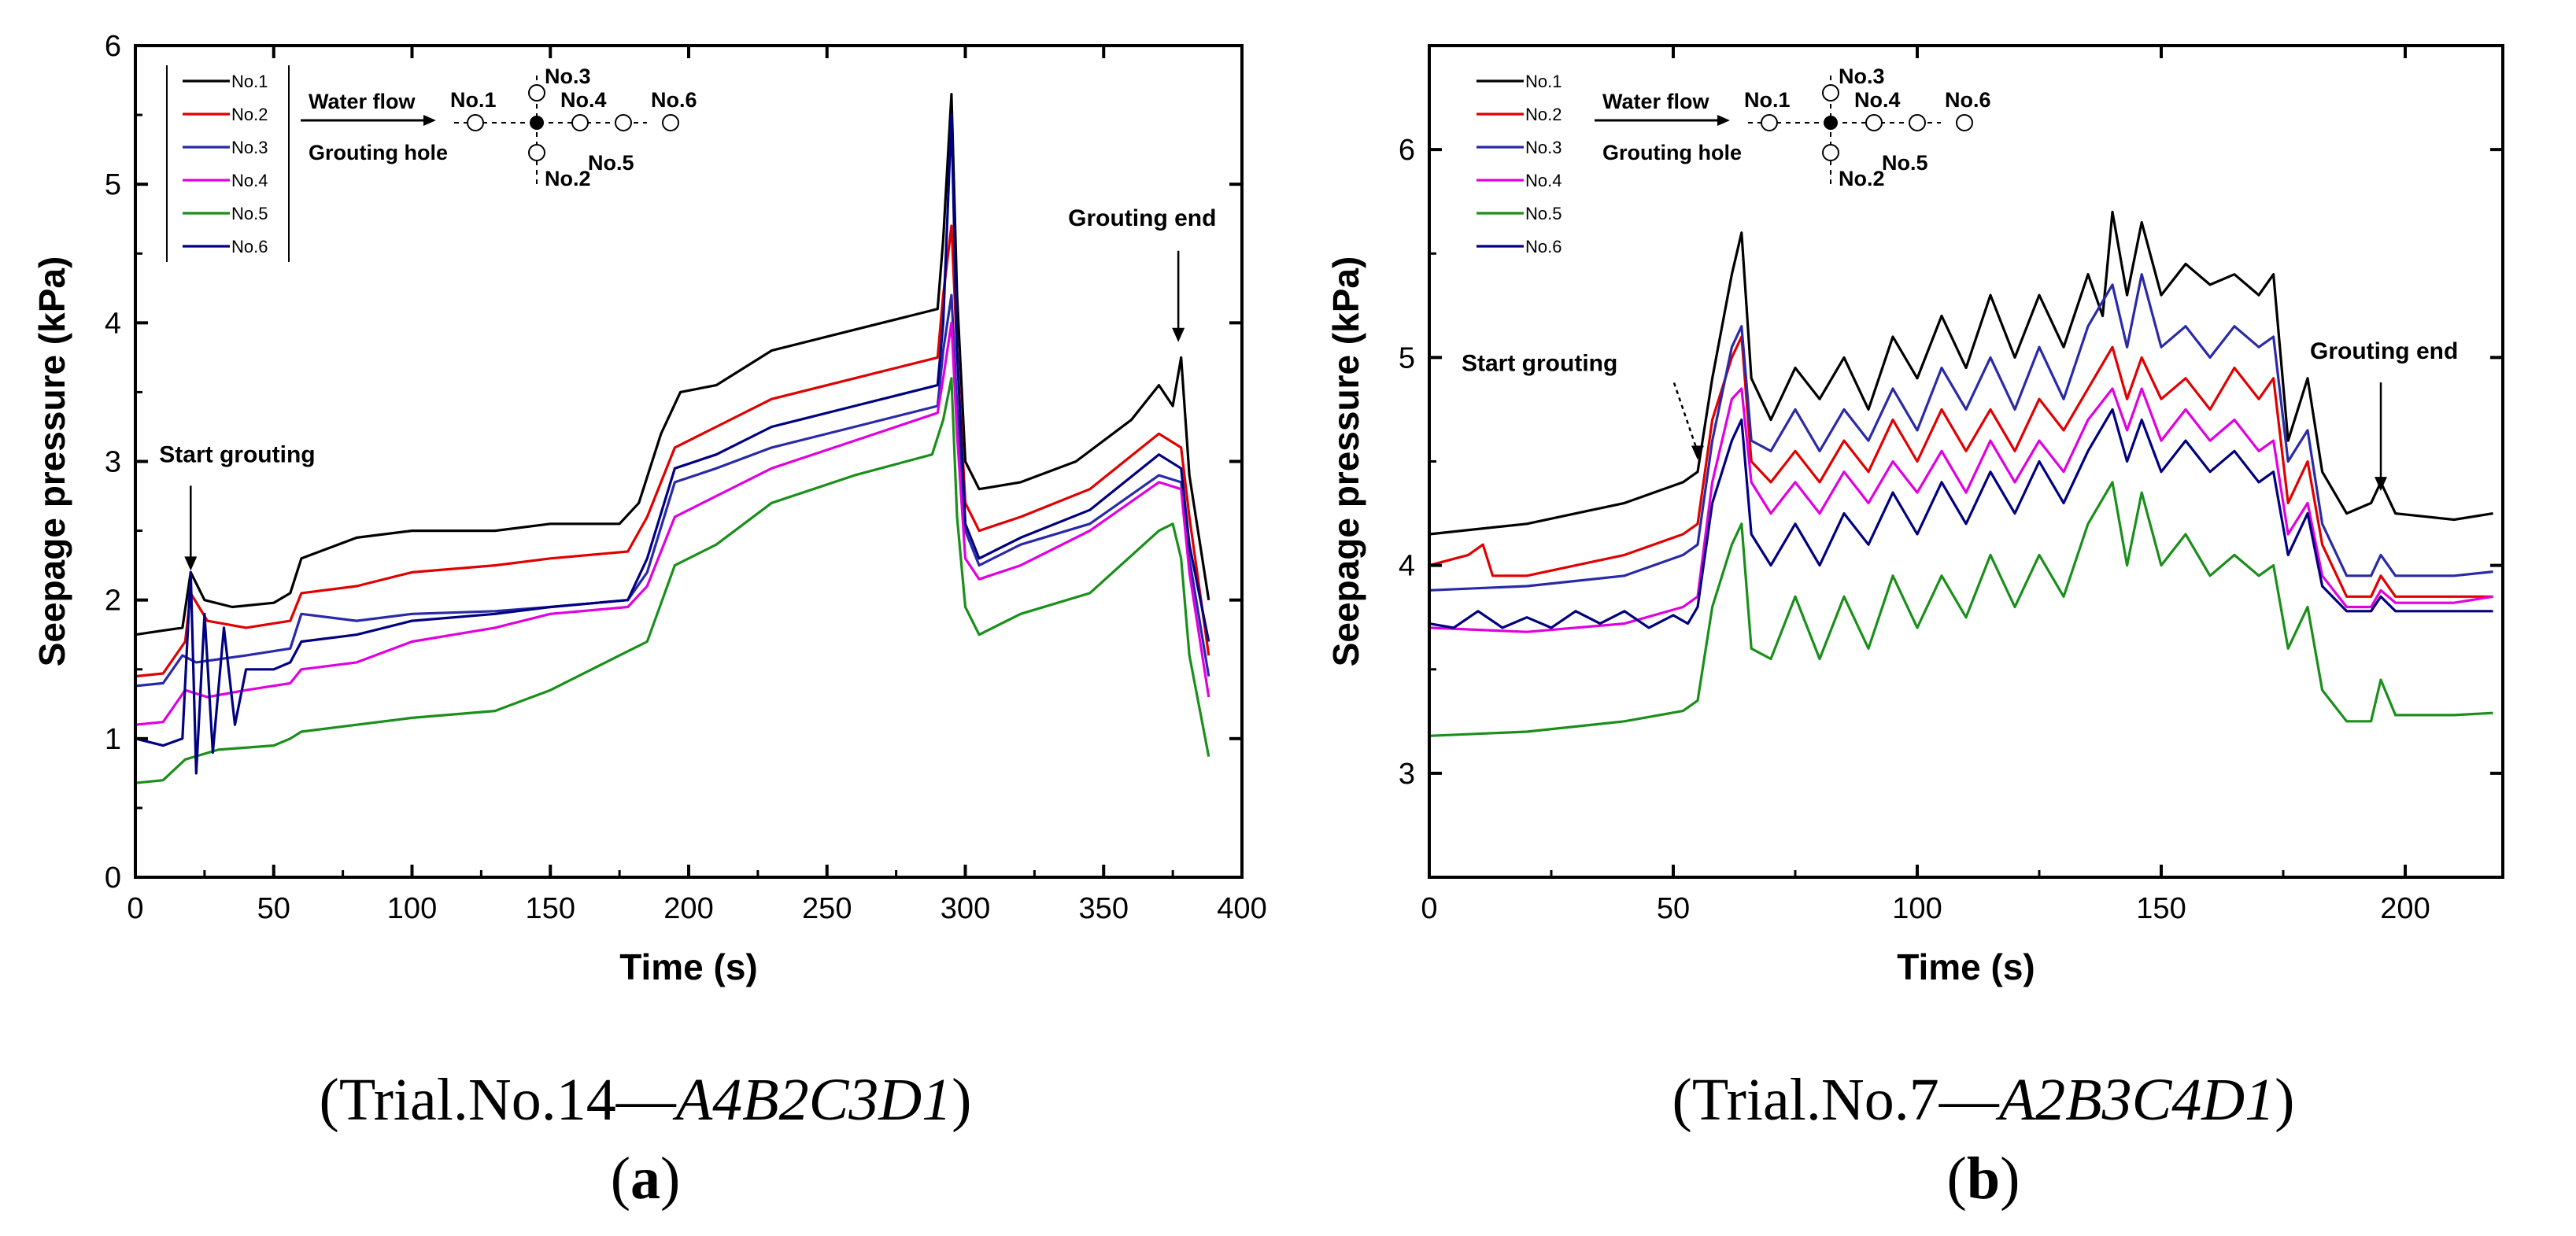 Image resolution: width=2576 pixels, height=1236 pixels. What do you see at coordinates (568, 178) in the screenshot?
I see `chart-a-inset-sensor-label: No.2` at bounding box center [568, 178].